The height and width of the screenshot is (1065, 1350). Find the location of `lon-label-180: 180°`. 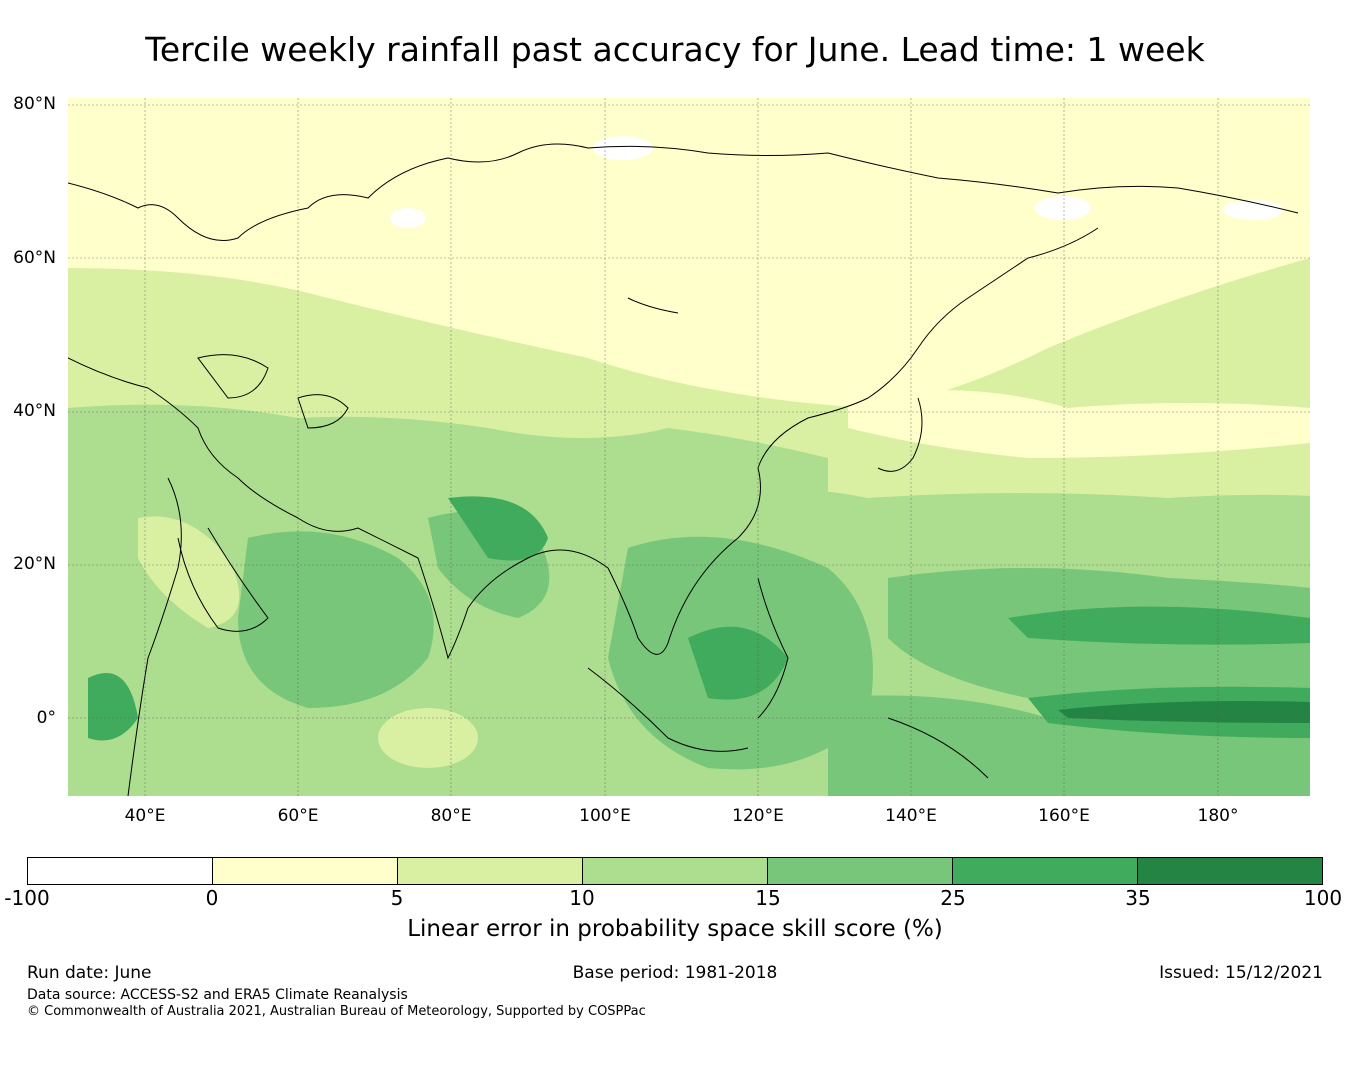

lon-label-180: 180° is located at coordinates (1218, 816).